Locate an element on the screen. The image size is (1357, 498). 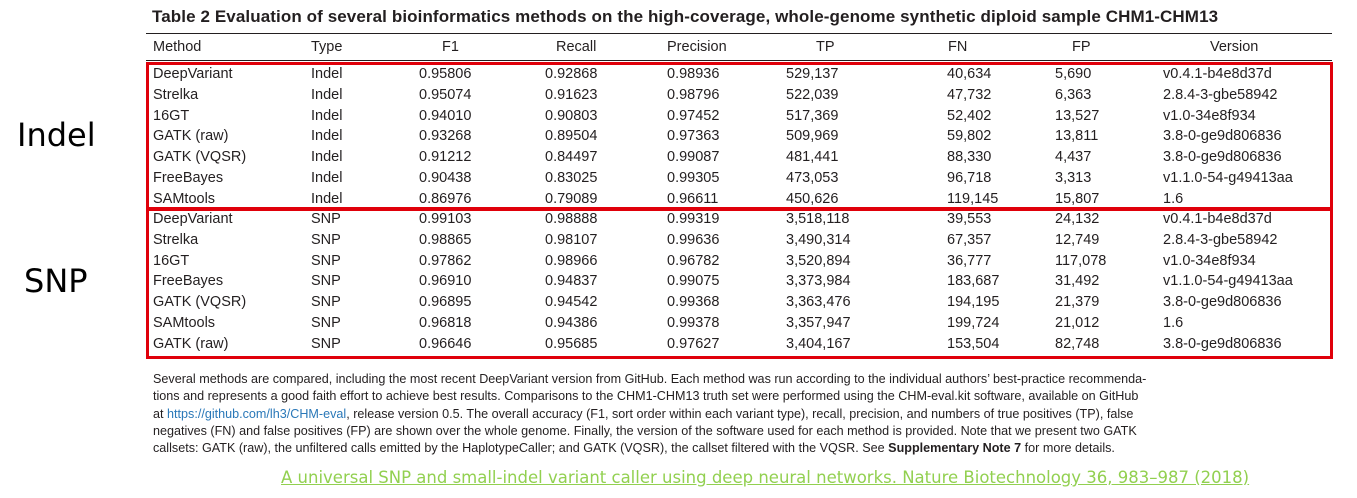
table-cell: 0.91212 is located at coordinates (445, 157).